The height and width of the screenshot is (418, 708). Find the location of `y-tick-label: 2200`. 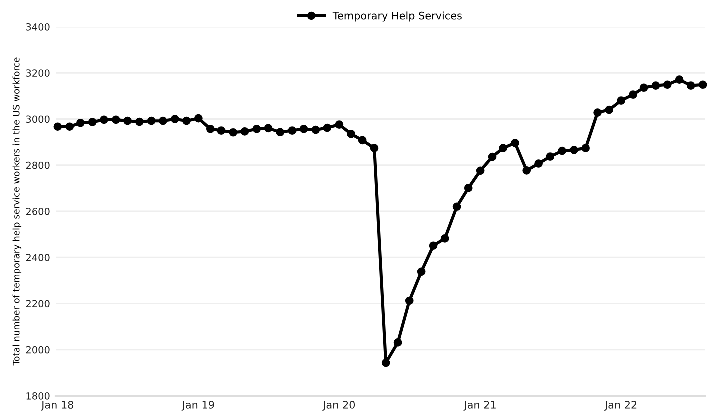

y-tick-label: 2200 is located at coordinates (38, 304).